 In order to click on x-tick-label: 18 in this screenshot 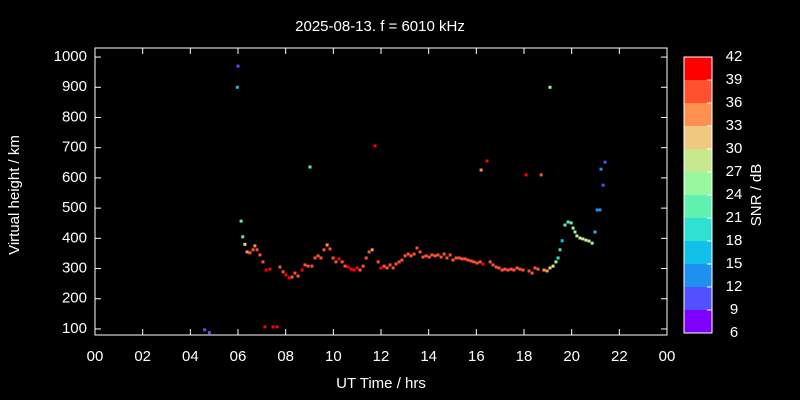, I will do `click(524, 356)`.